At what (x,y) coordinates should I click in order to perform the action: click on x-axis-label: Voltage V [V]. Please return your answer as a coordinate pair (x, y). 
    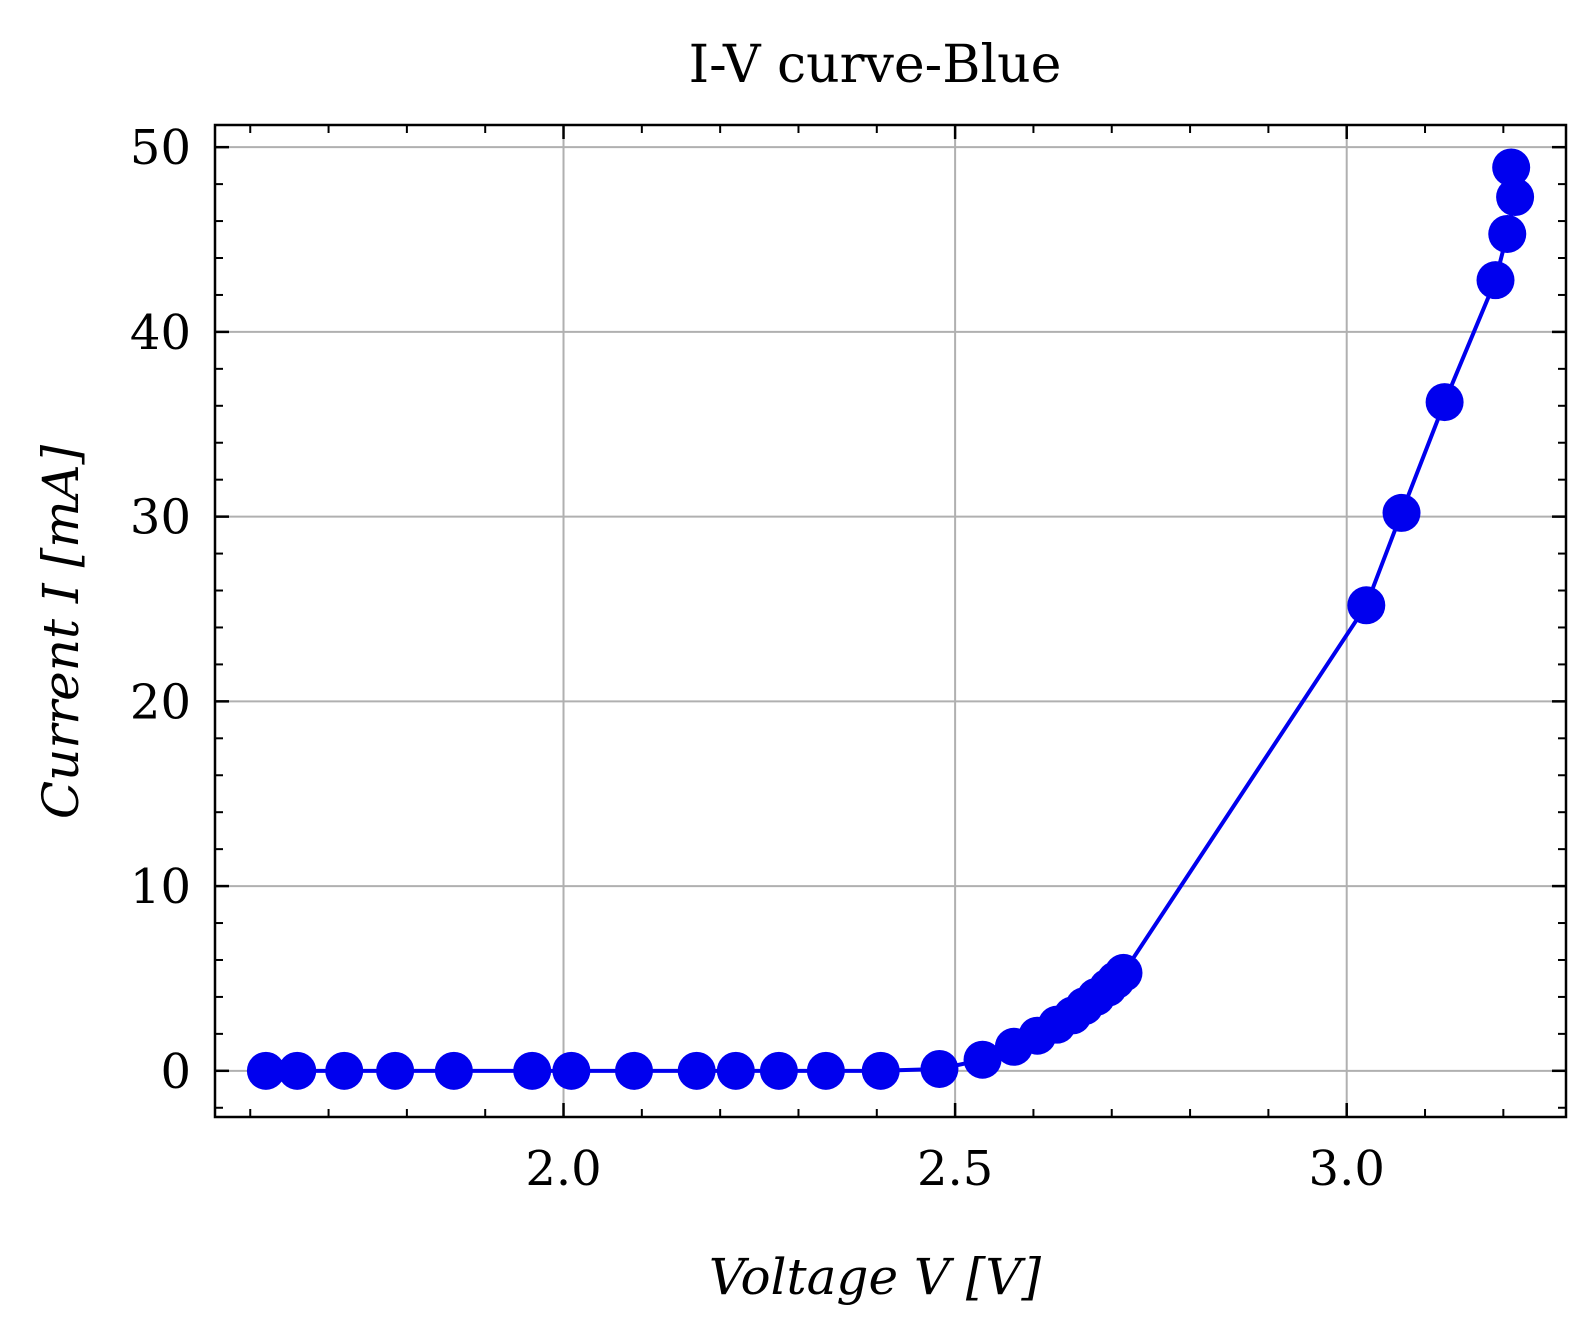
    Looking at the image, I should click on (875, 1277).